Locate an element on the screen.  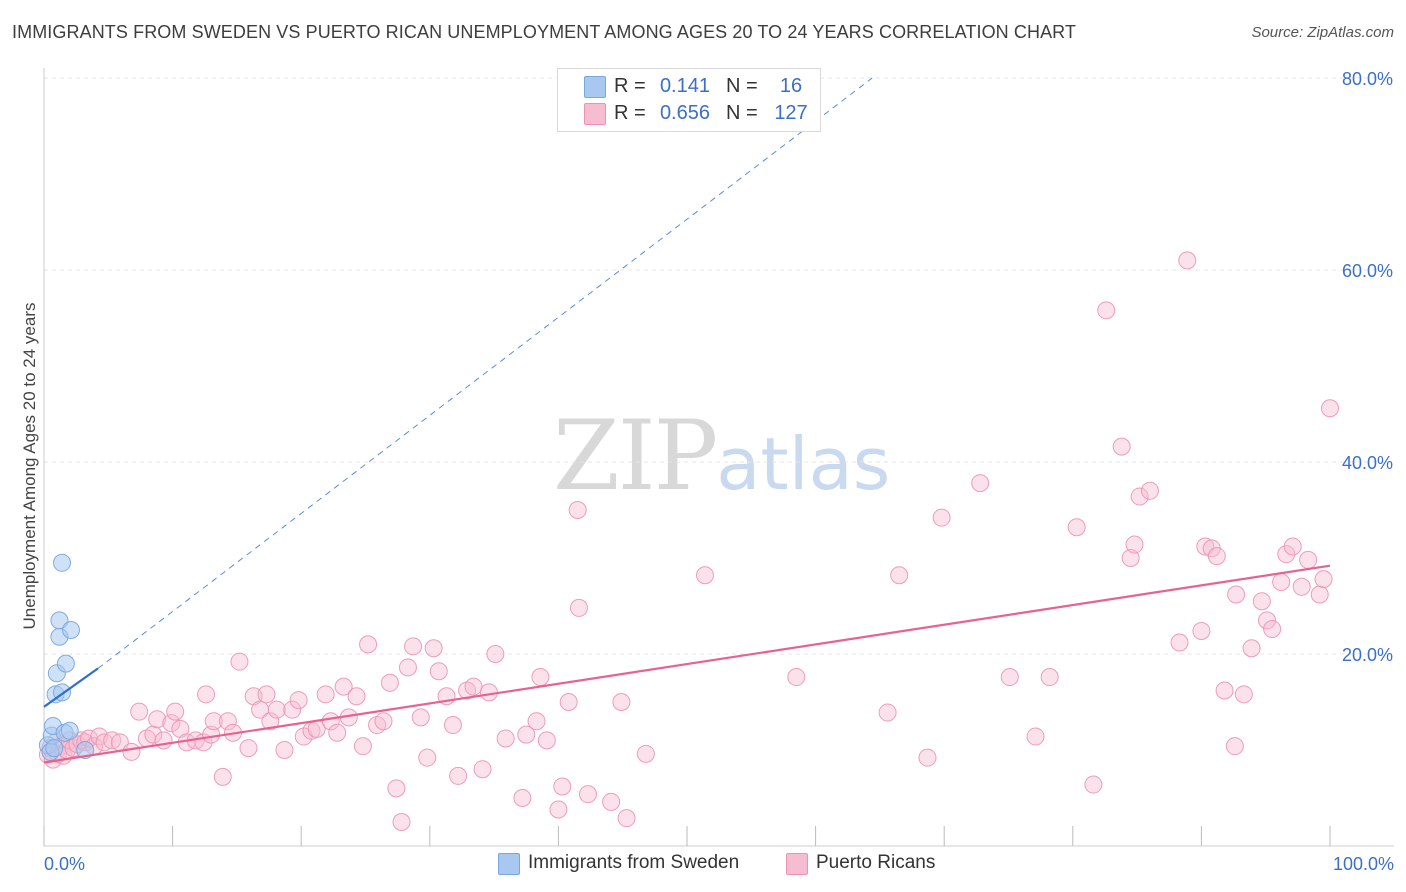
x-tick-label: 100.0% is located at coordinates (1363, 864).